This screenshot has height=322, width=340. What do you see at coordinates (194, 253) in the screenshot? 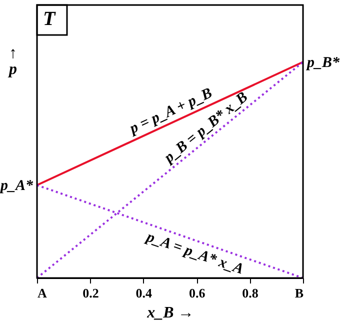
I see `annotation: p_A = p_A* x_A` at bounding box center [194, 253].